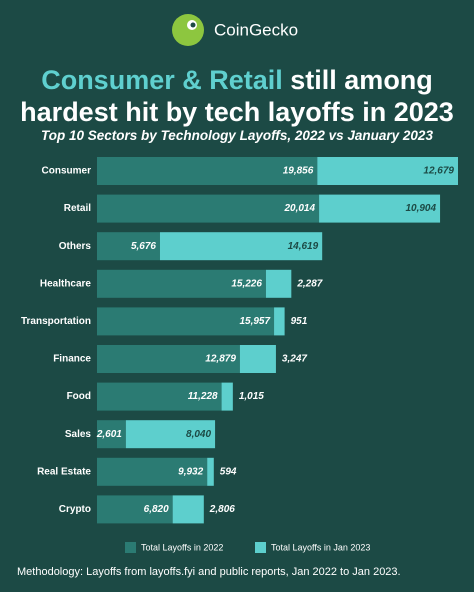  Describe the element at coordinates (299, 208) in the screenshot. I see `value-label: 20,014` at that location.